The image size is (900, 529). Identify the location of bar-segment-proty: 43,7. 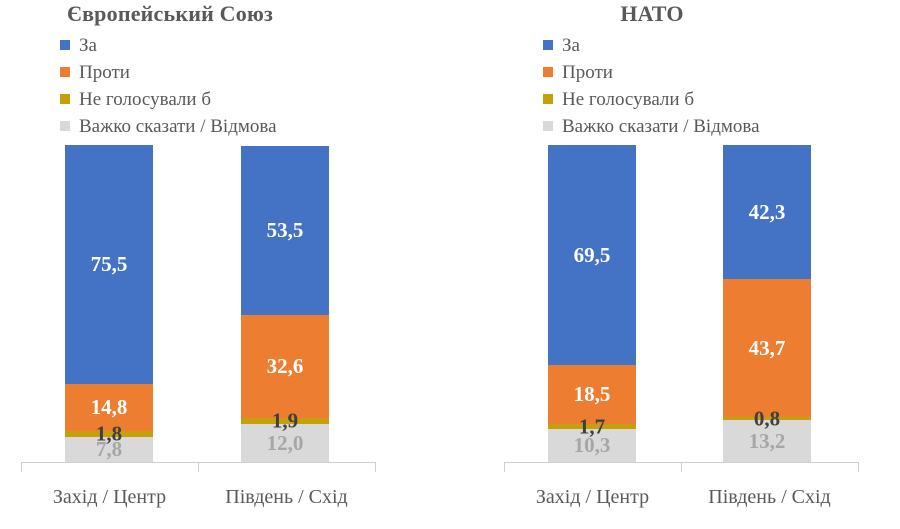
(767, 348).